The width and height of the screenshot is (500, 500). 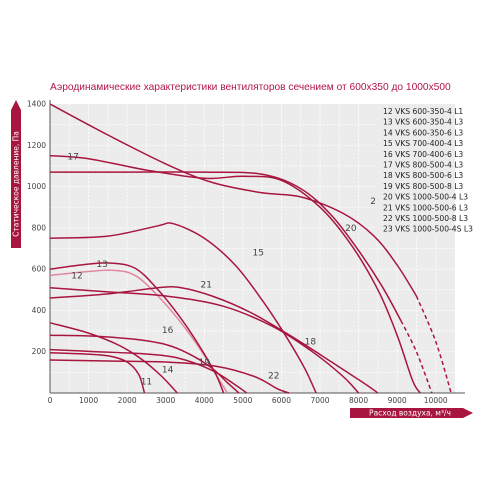 What do you see at coordinates (50, 400) in the screenshot?
I see `x-tick-label: 0` at bounding box center [50, 400].